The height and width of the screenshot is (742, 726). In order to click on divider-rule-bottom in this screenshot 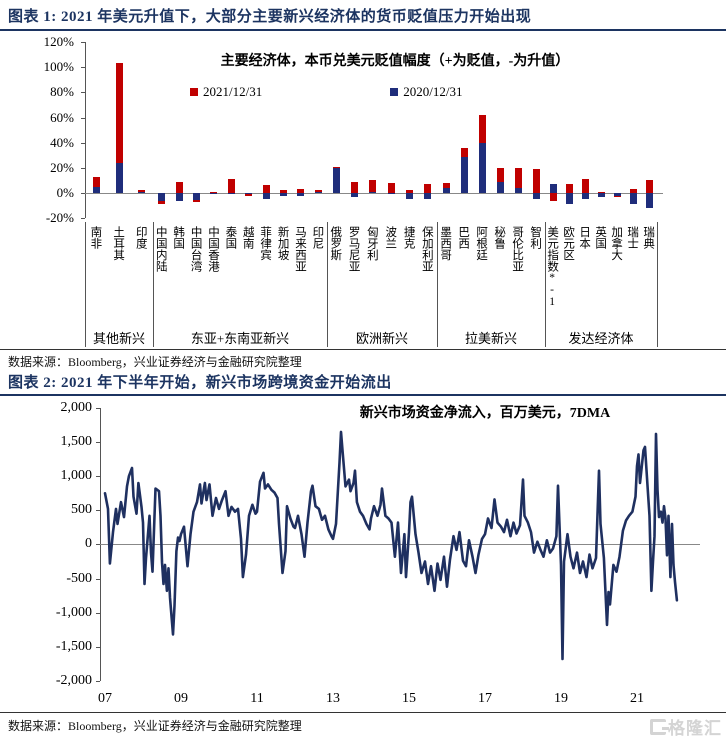, I will do `click(363, 712)`.